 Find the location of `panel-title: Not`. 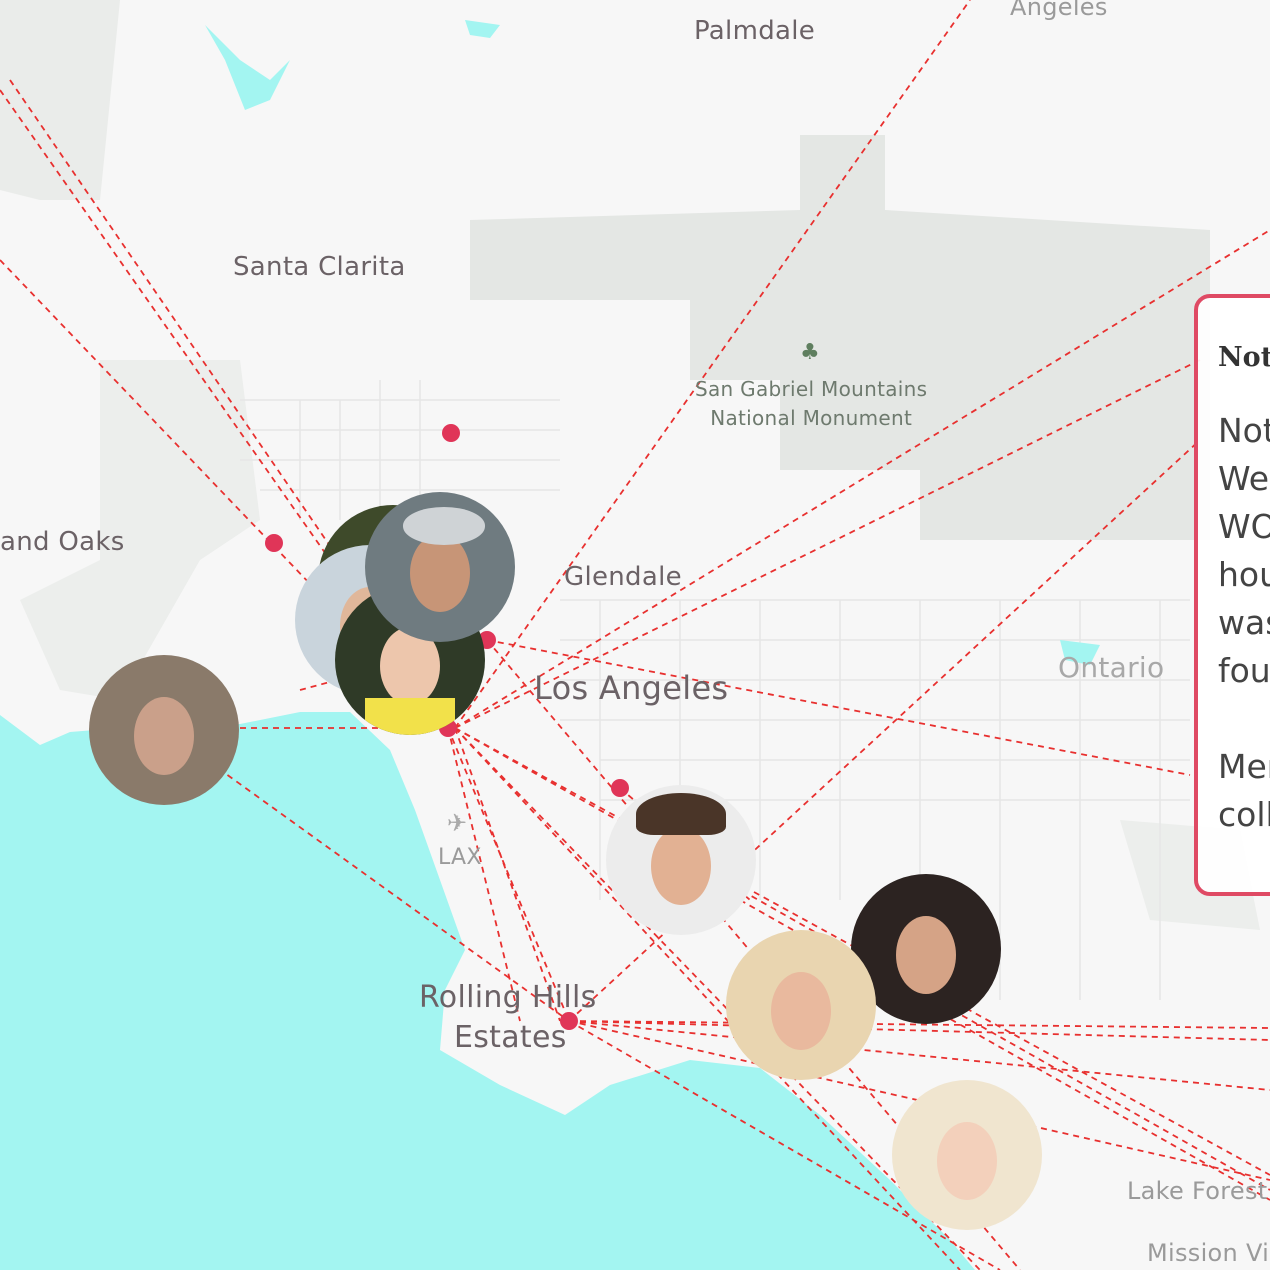

panel-title: Not is located at coordinates (1244, 357).